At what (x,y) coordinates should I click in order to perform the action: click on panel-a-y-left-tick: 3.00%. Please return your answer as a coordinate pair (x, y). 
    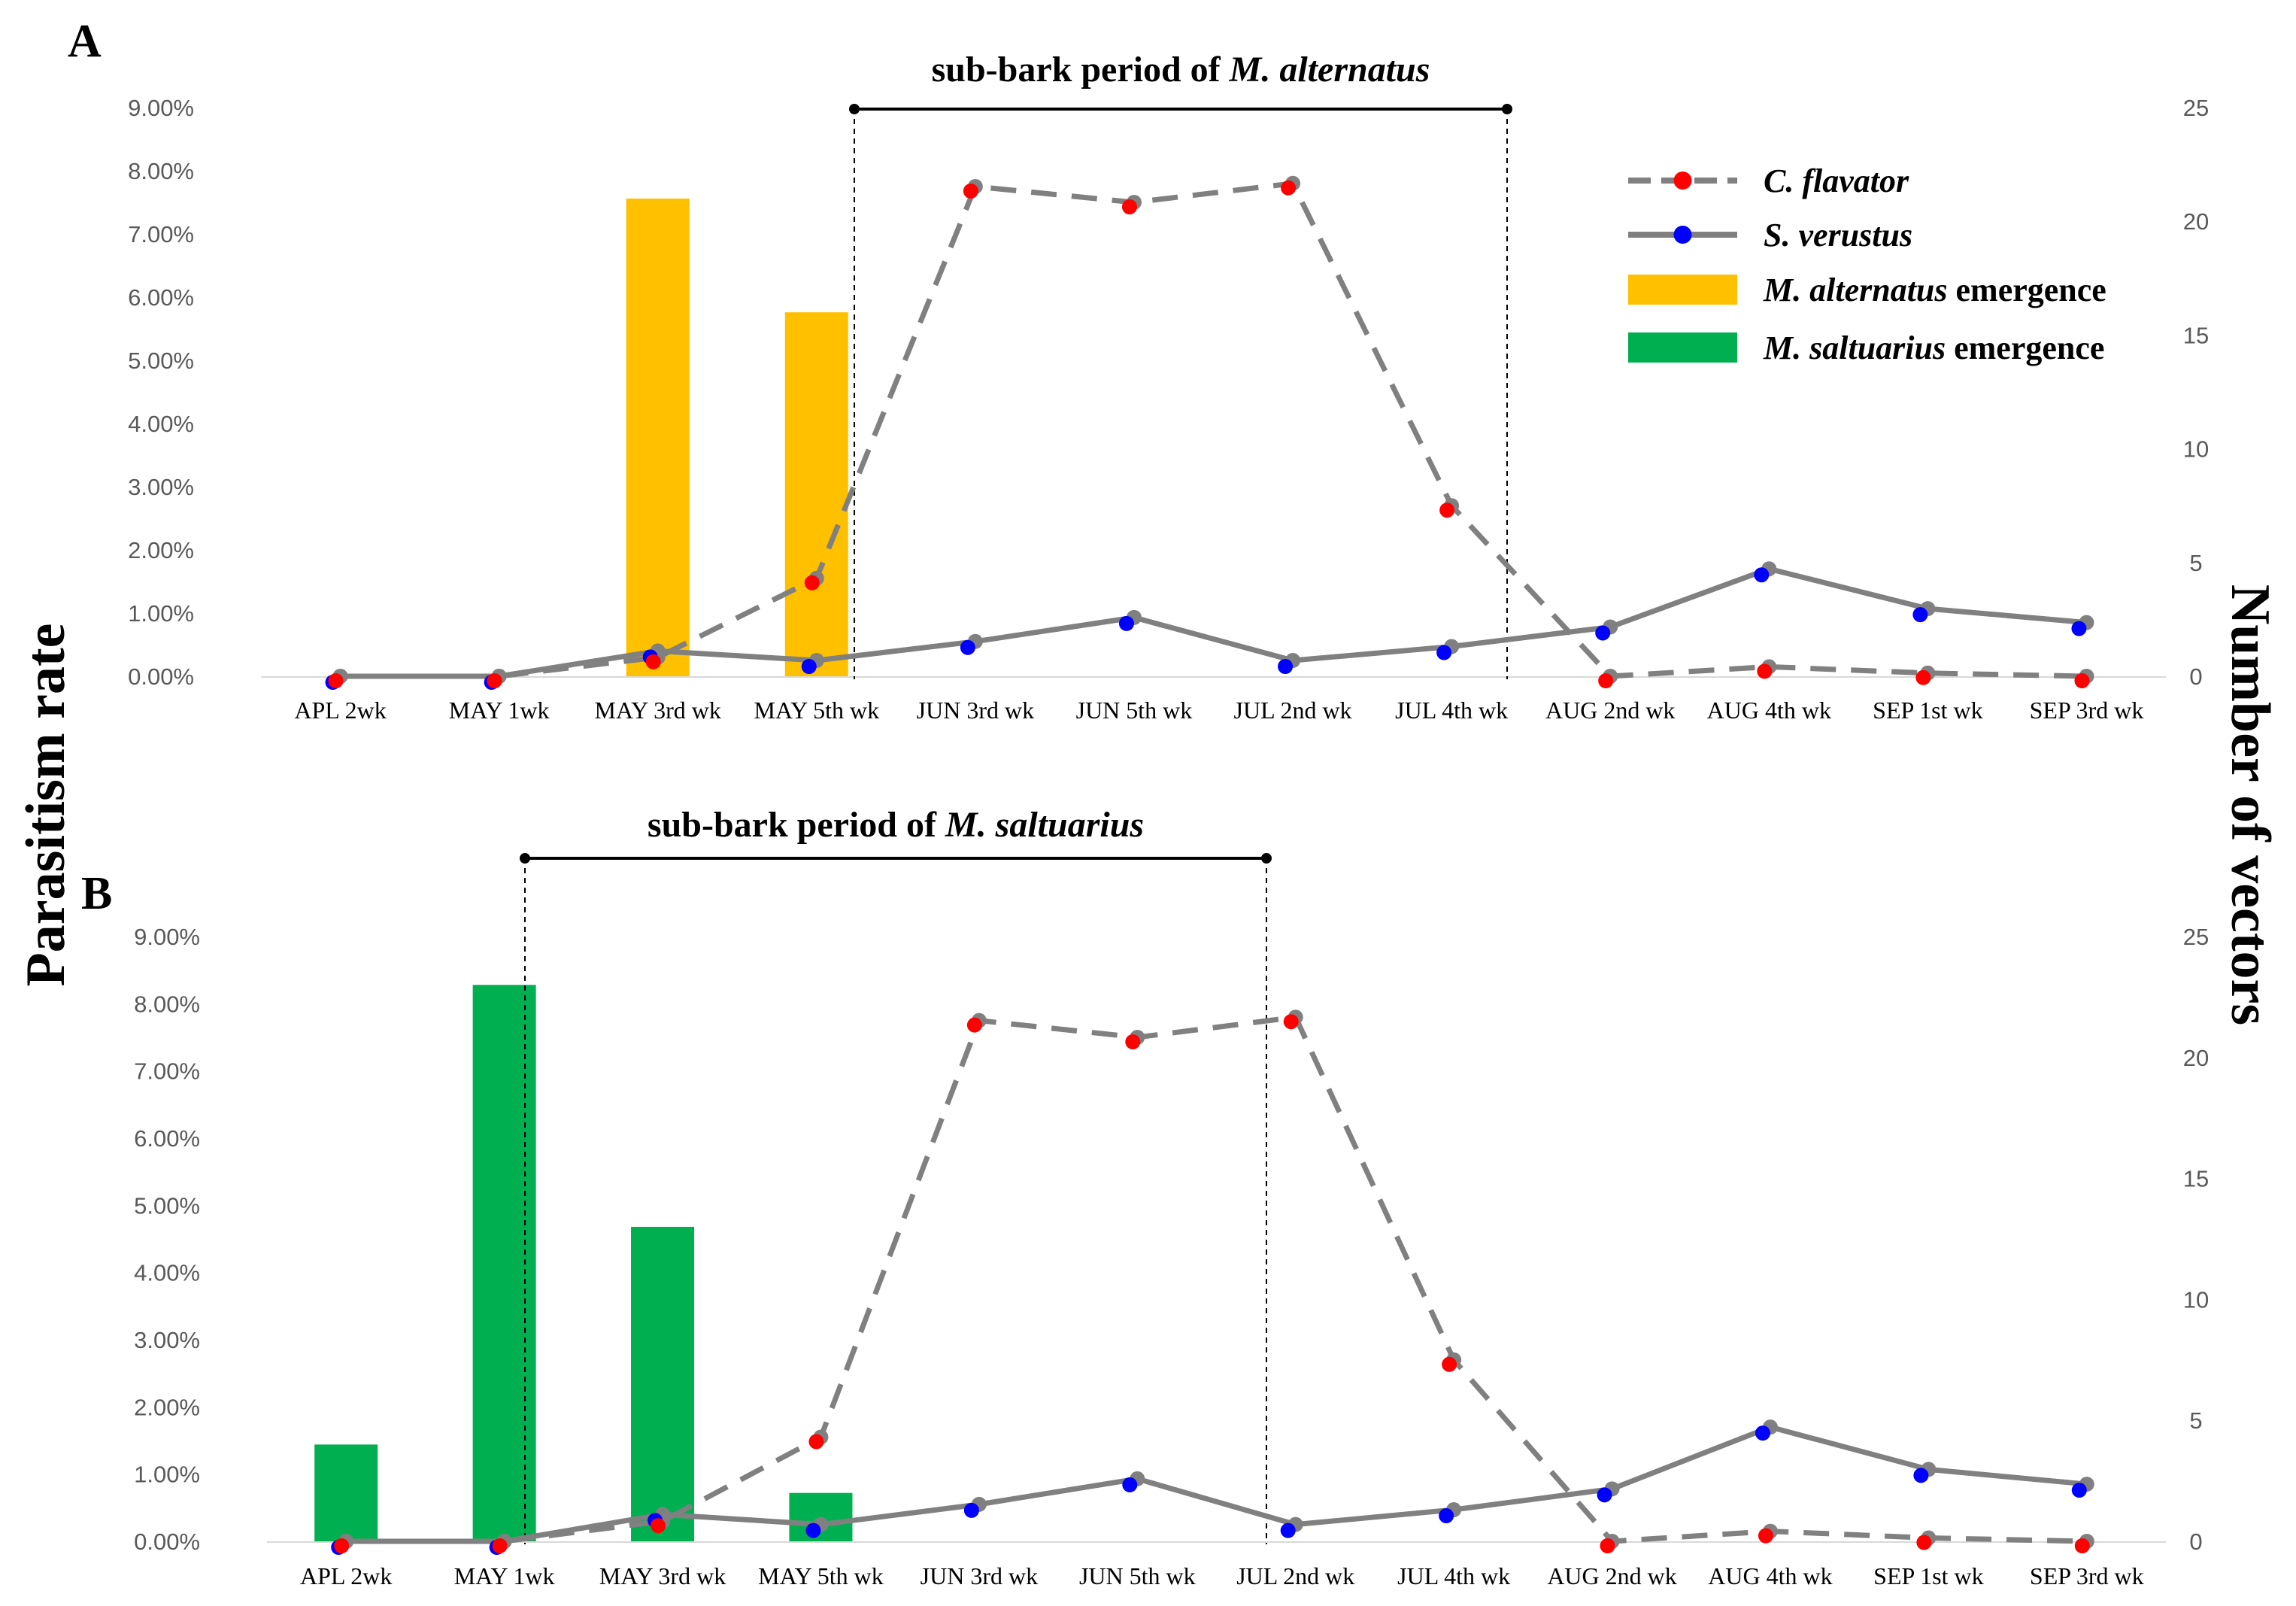
    Looking at the image, I should click on (161, 487).